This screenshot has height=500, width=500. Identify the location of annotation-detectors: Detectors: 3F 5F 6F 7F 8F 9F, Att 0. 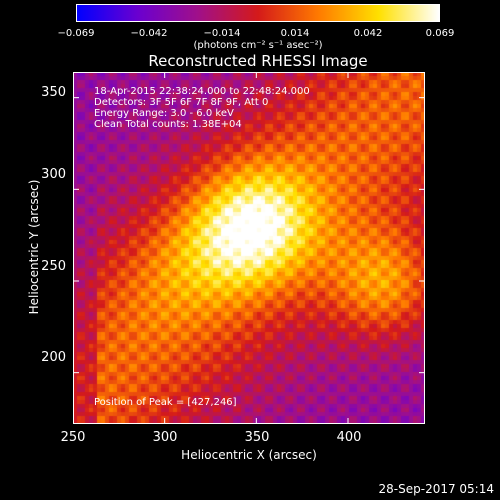
(181, 102).